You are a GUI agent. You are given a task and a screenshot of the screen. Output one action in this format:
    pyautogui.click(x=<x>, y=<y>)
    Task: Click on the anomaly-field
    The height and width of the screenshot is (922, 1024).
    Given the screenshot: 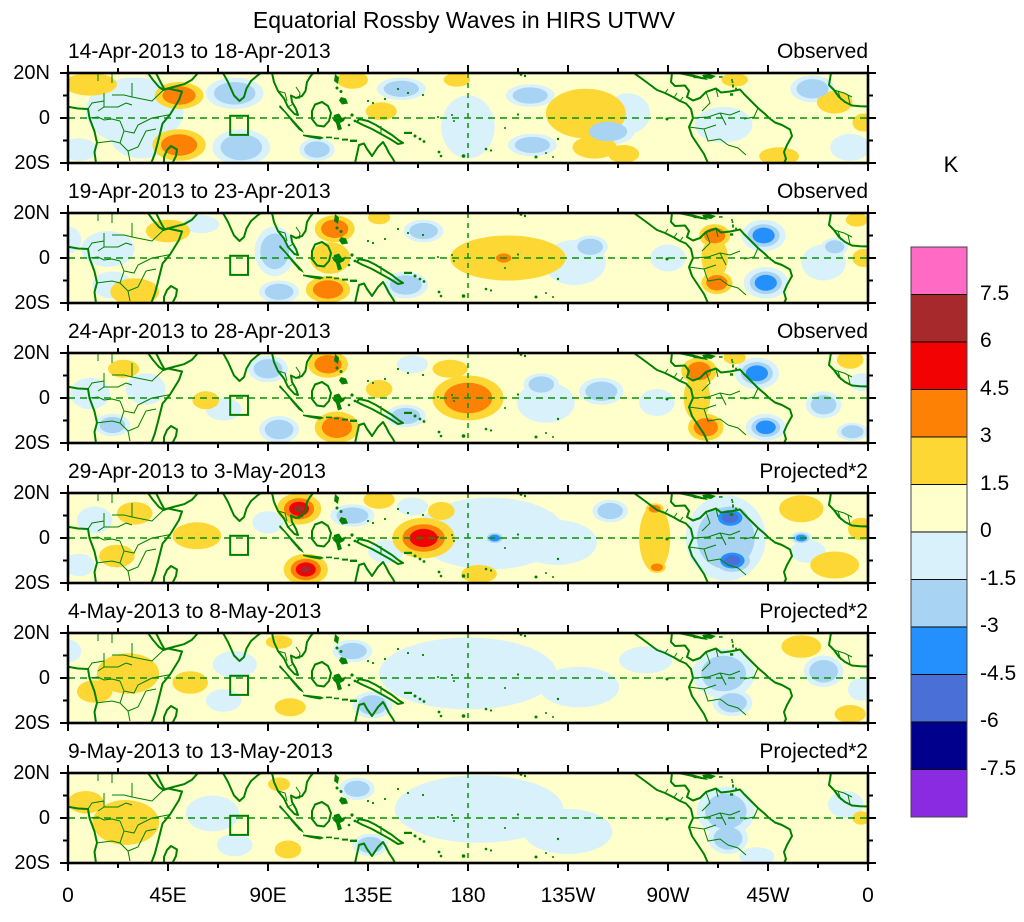 What is the action you would take?
    pyautogui.click(x=468, y=118)
    